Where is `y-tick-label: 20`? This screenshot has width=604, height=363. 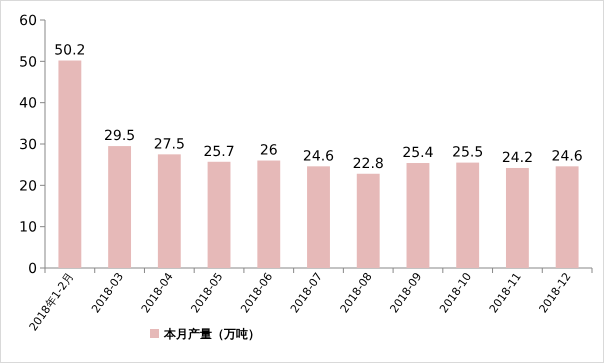
y-tick-label: 20 is located at coordinates (28, 186).